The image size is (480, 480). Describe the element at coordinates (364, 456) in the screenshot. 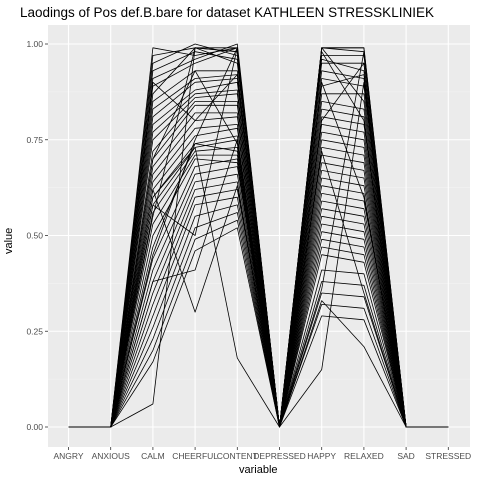

I see `x-tick-label: RELAXED` at that location.